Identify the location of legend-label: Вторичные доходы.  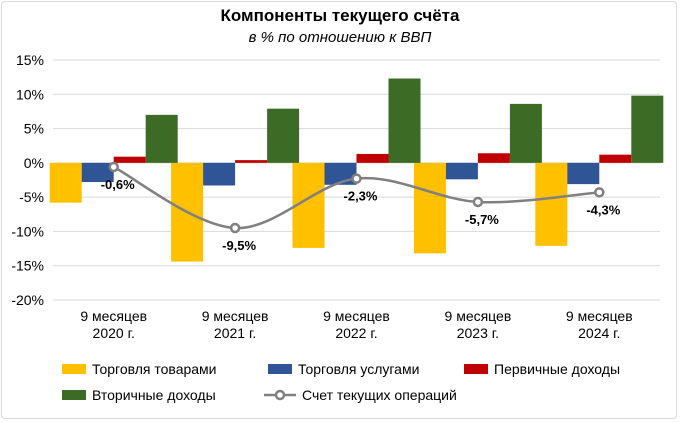
(154, 395).